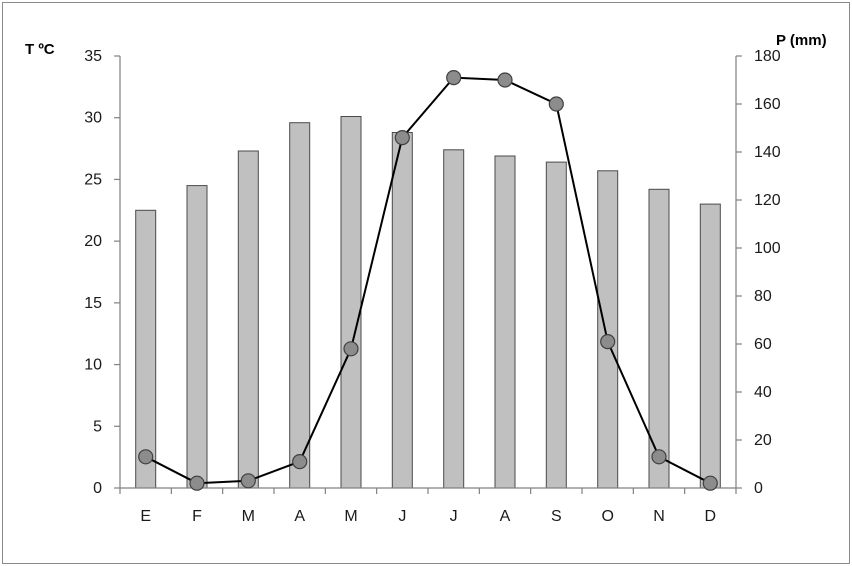  What do you see at coordinates (40, 49) in the screenshot?
I see `left-axis-title: T ºC` at bounding box center [40, 49].